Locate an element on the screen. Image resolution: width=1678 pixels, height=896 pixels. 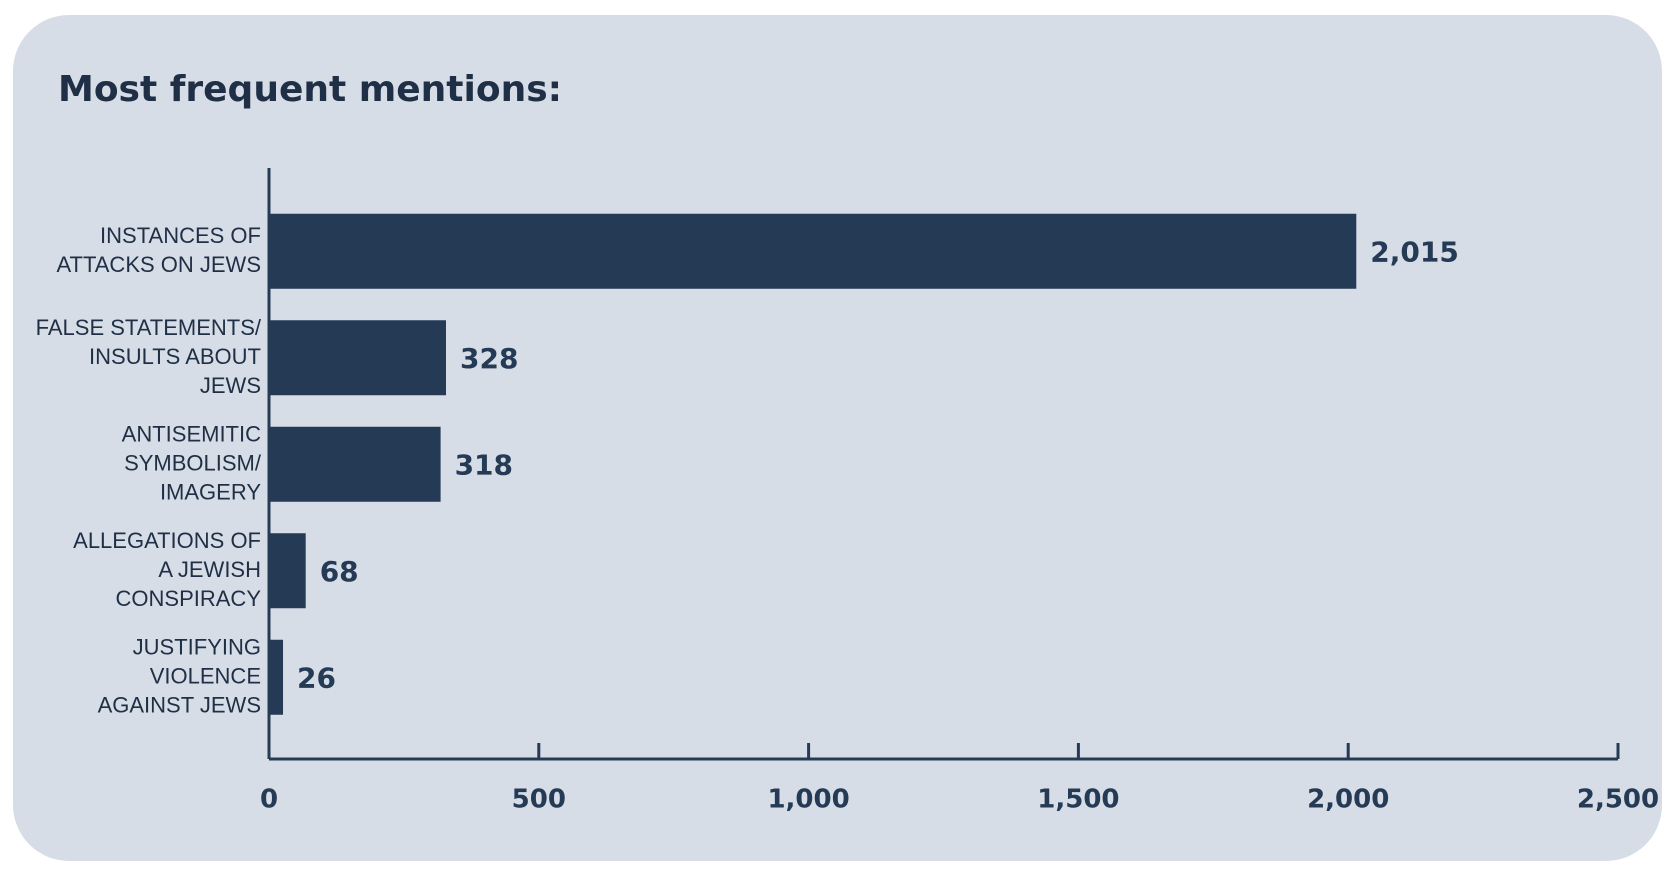
x-tick-label: 1,000 is located at coordinates (808, 800).